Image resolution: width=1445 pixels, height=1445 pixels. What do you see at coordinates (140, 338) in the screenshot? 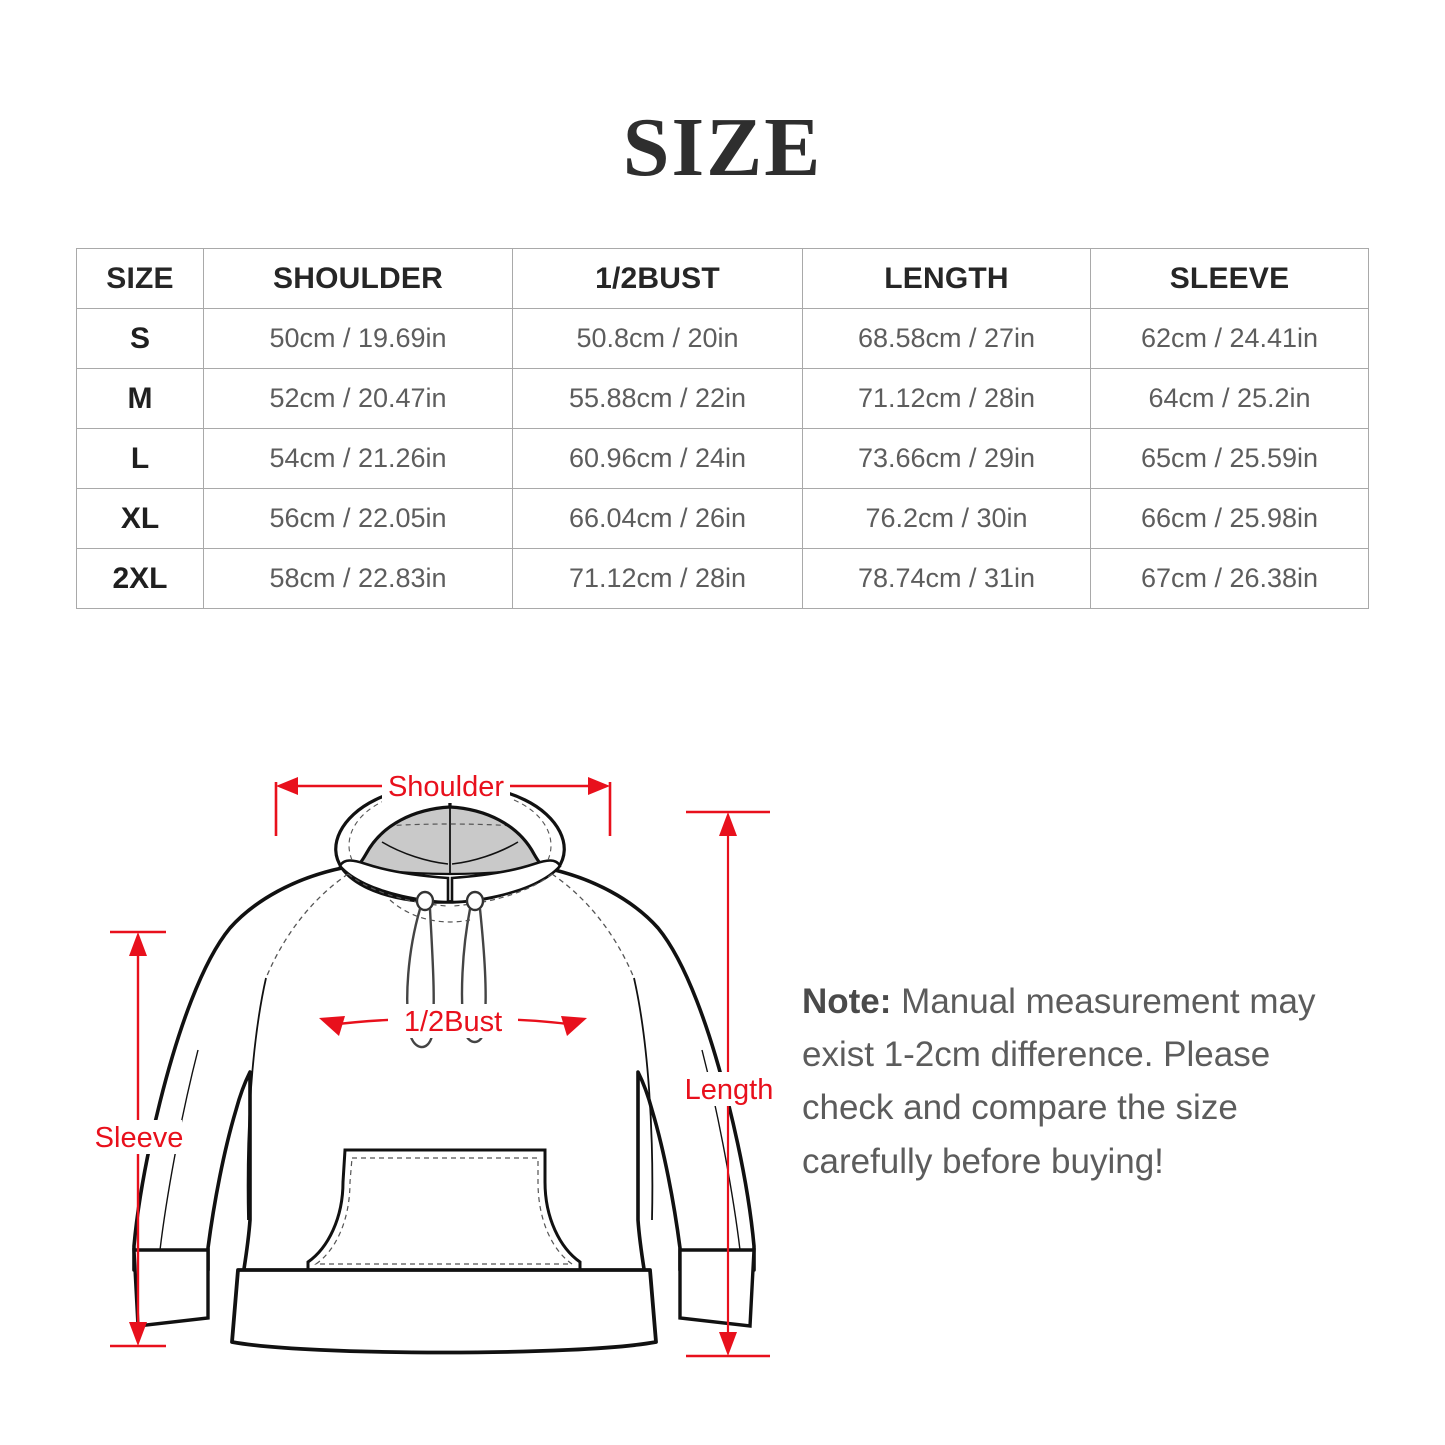
I see `cell-size: S` at bounding box center [140, 338].